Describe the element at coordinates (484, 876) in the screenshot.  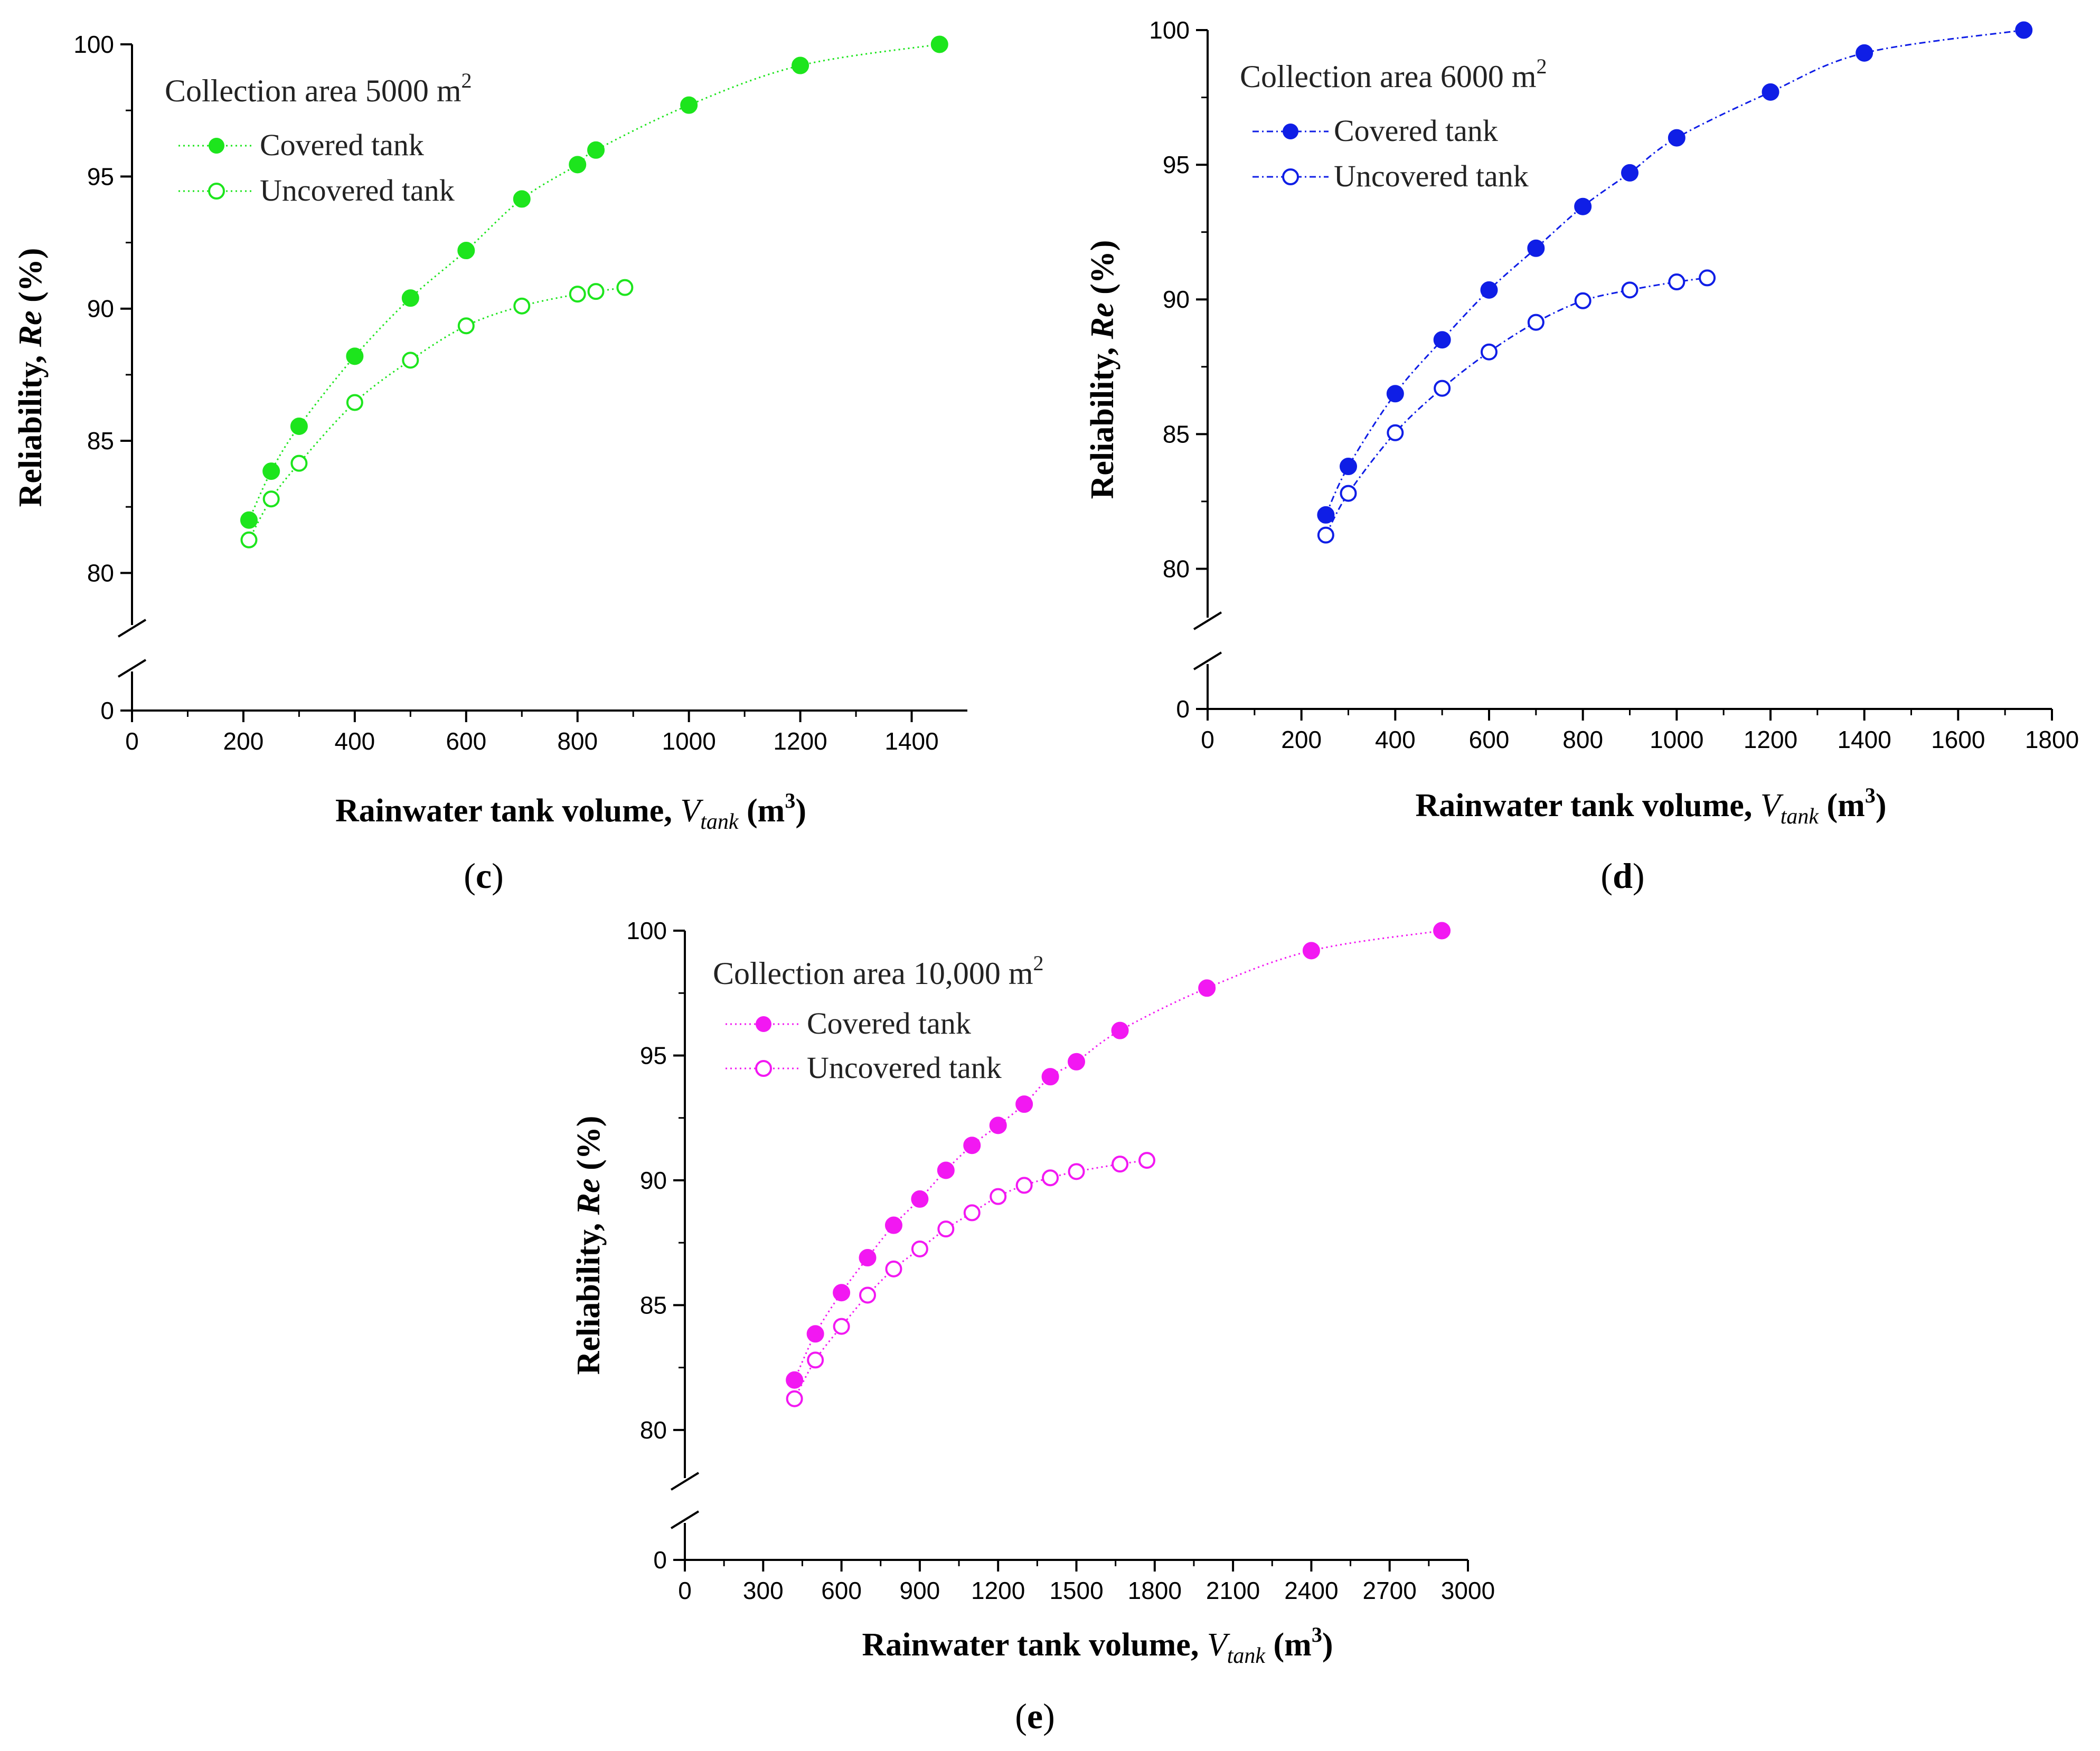
I see `panel-label-letter: c` at that location.